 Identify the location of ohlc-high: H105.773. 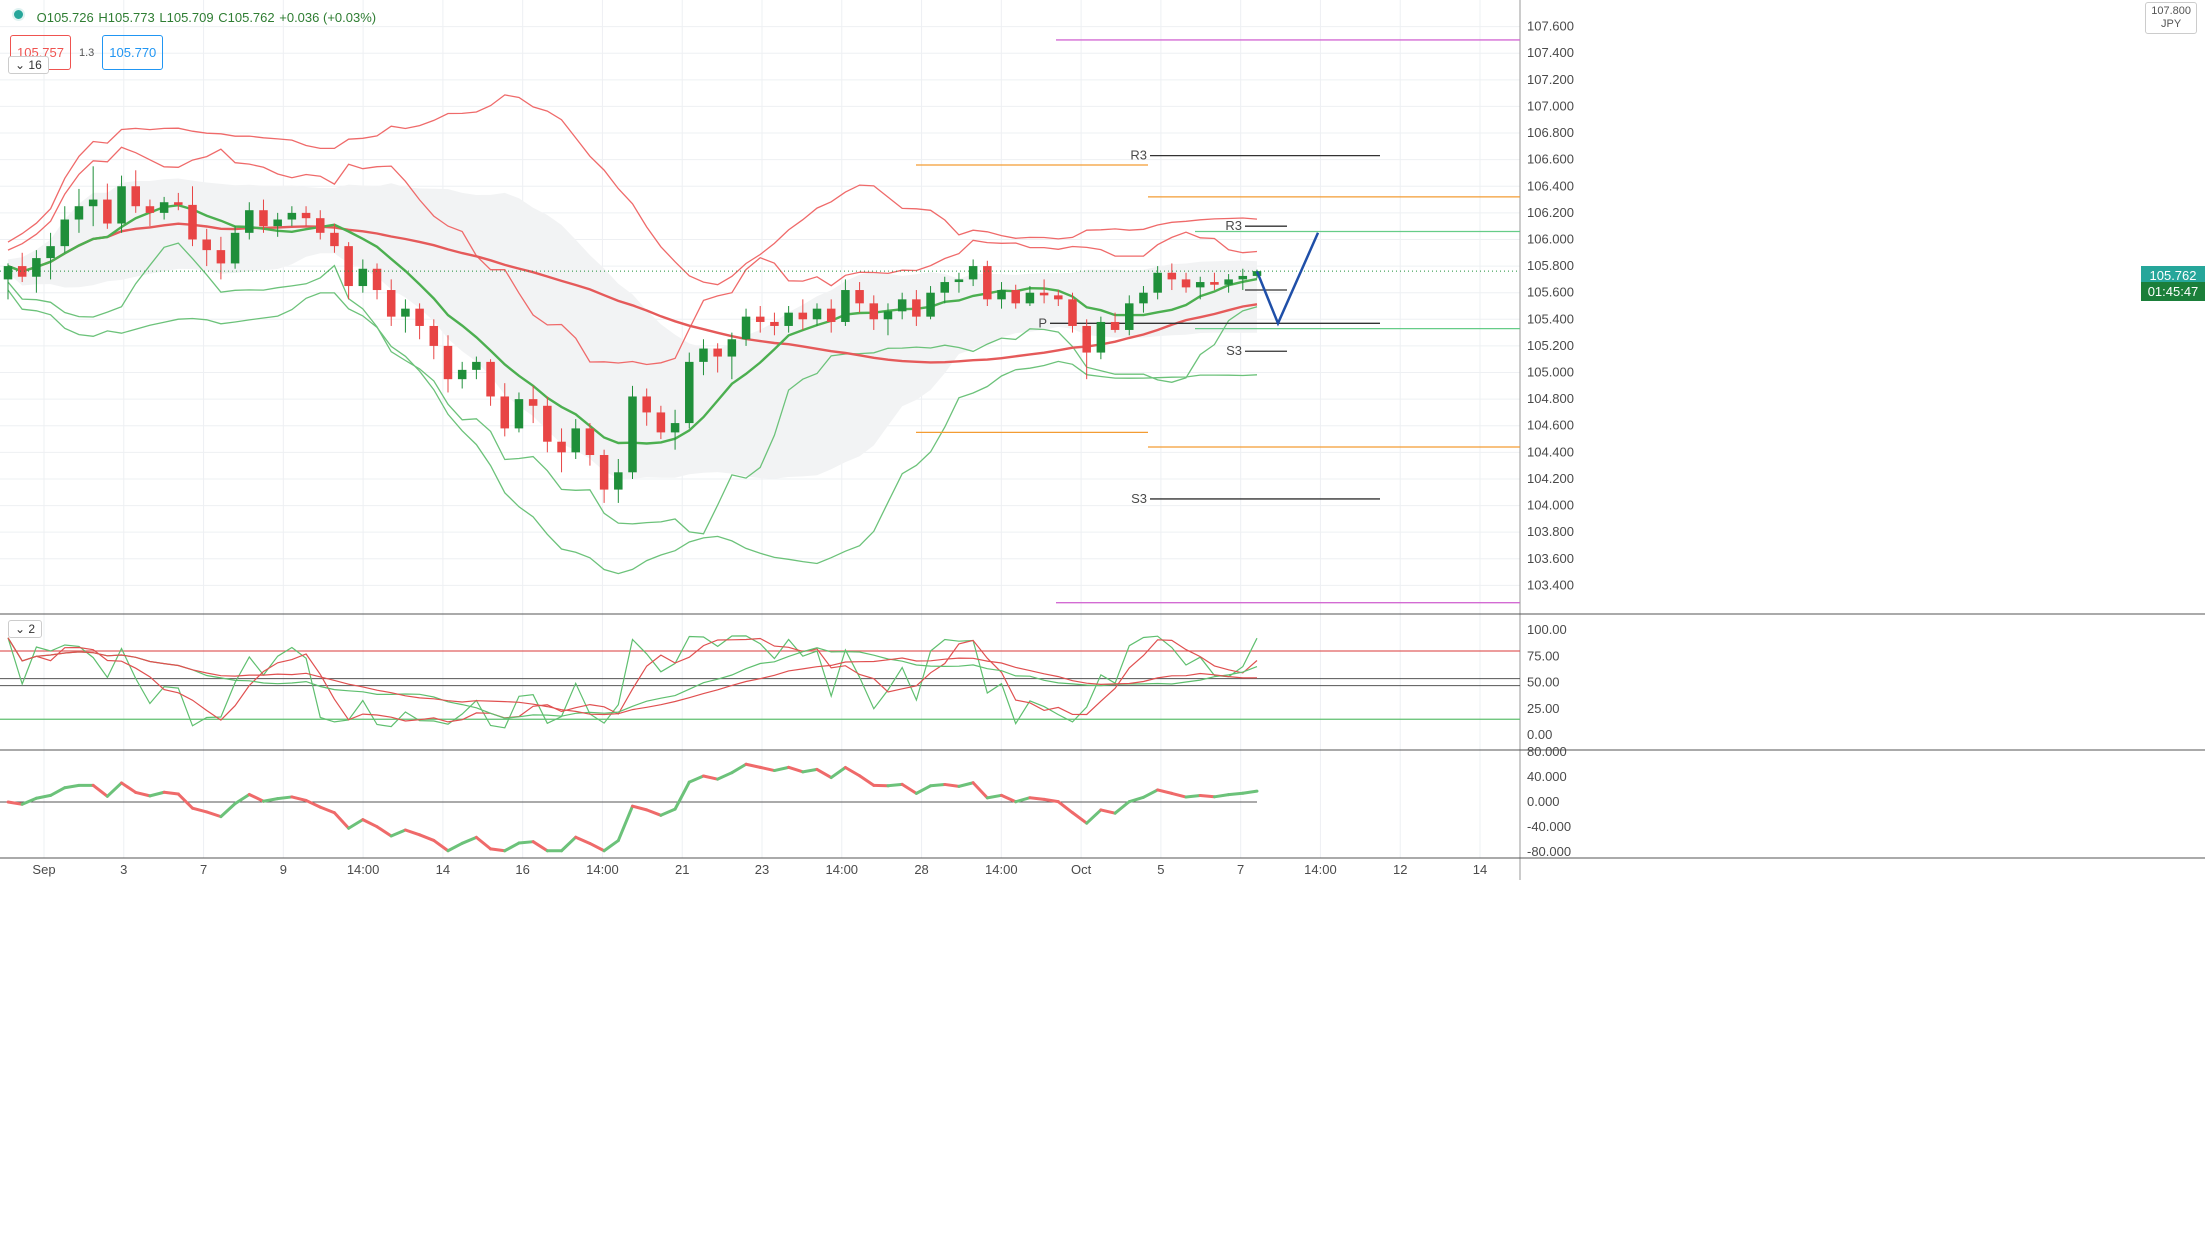
(126, 17).